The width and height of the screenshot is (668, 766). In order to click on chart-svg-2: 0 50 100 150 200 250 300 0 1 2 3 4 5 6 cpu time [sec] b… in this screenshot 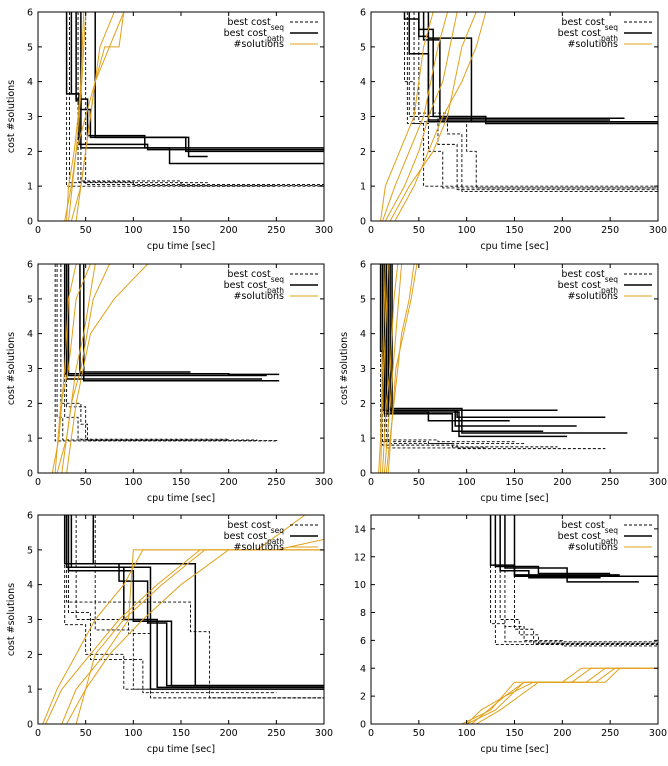, I will do `click(513, 130)`.